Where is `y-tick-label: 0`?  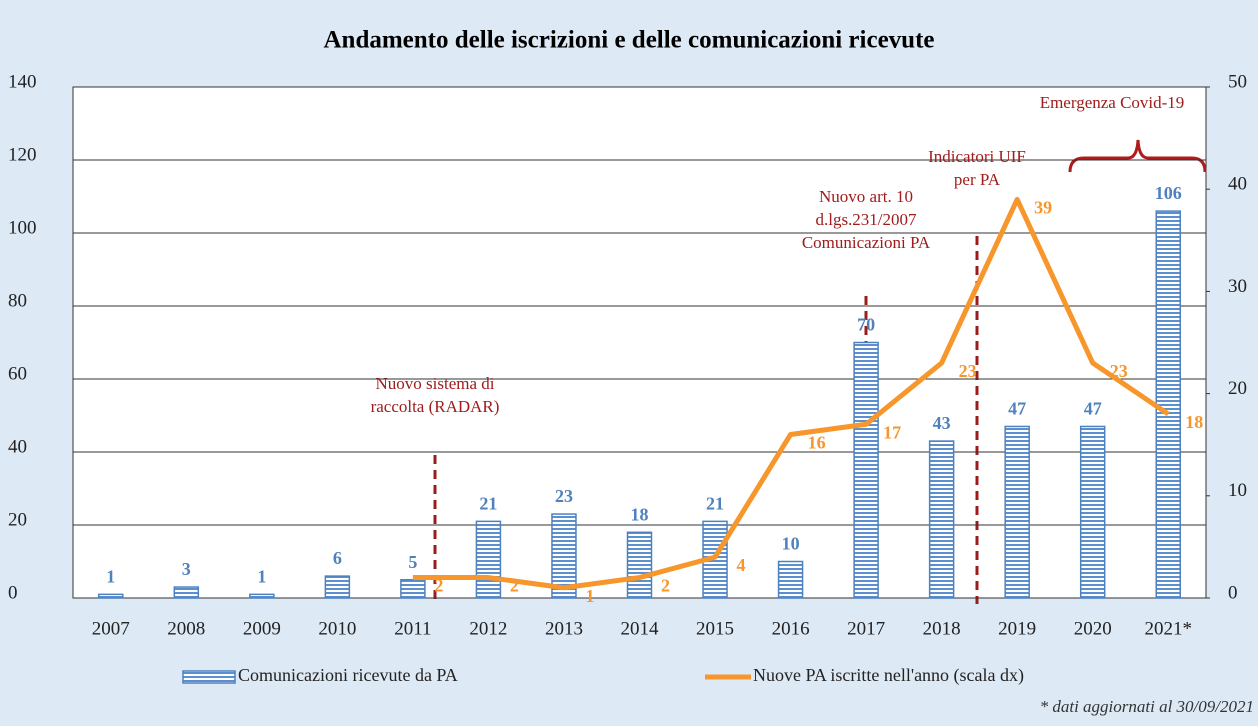 y-tick-label: 0 is located at coordinates (13, 592).